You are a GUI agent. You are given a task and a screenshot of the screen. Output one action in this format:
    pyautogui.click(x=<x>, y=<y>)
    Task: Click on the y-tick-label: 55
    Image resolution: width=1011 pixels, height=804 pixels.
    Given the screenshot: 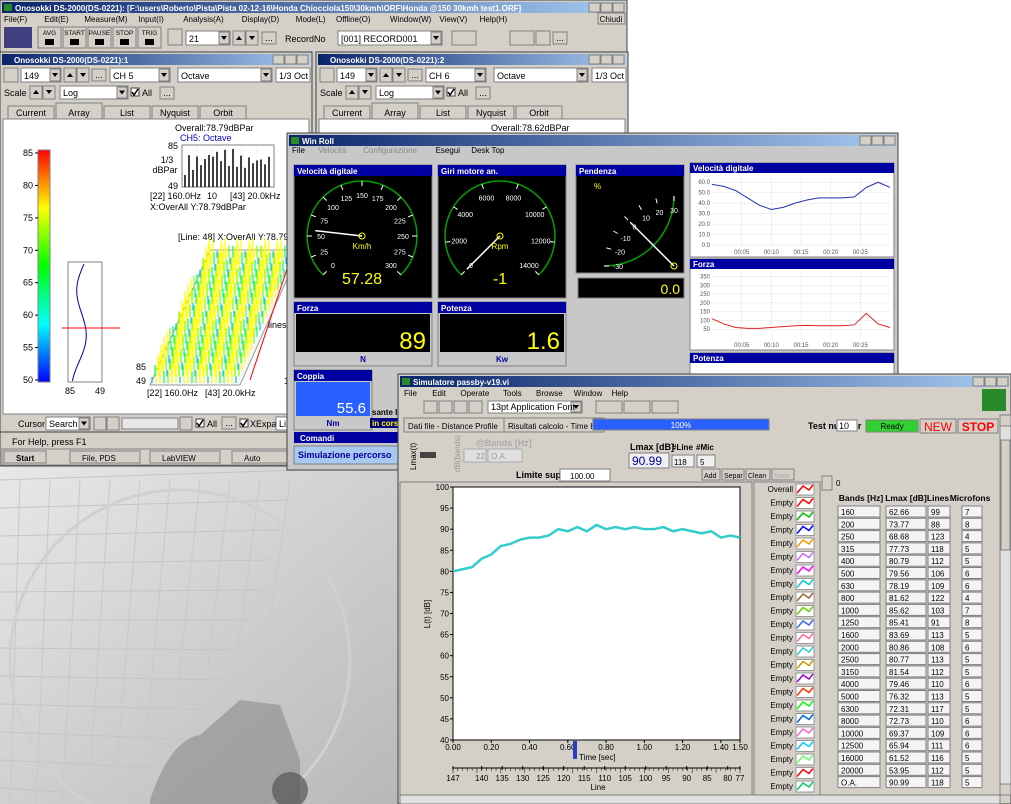 What is the action you would take?
    pyautogui.click(x=444, y=677)
    